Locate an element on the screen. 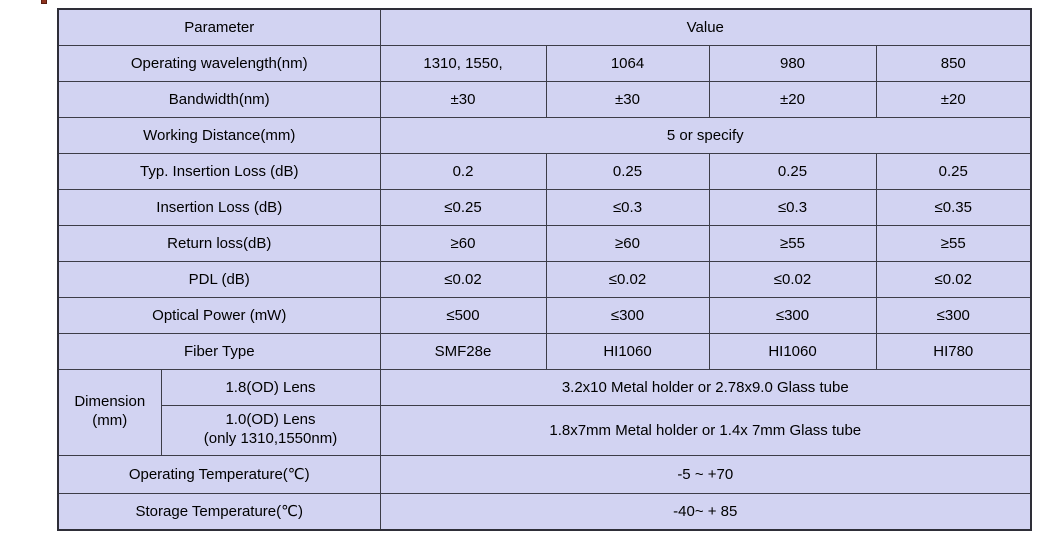  lens-label-line2: (only 1310,1550nm) is located at coordinates (270, 438).